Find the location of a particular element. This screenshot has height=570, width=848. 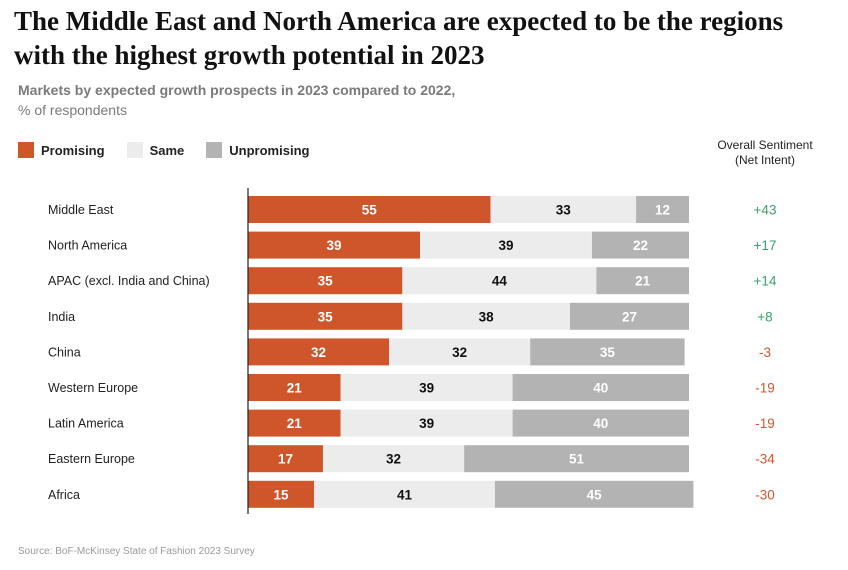

category-label-india: India is located at coordinates (61, 317).